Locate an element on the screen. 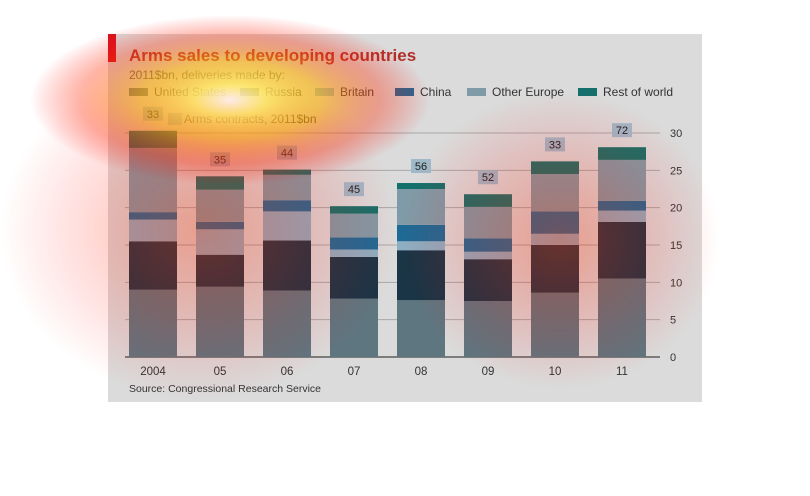 The height and width of the screenshot is (496, 810). x-tick-label: 2004 is located at coordinates (153, 372).